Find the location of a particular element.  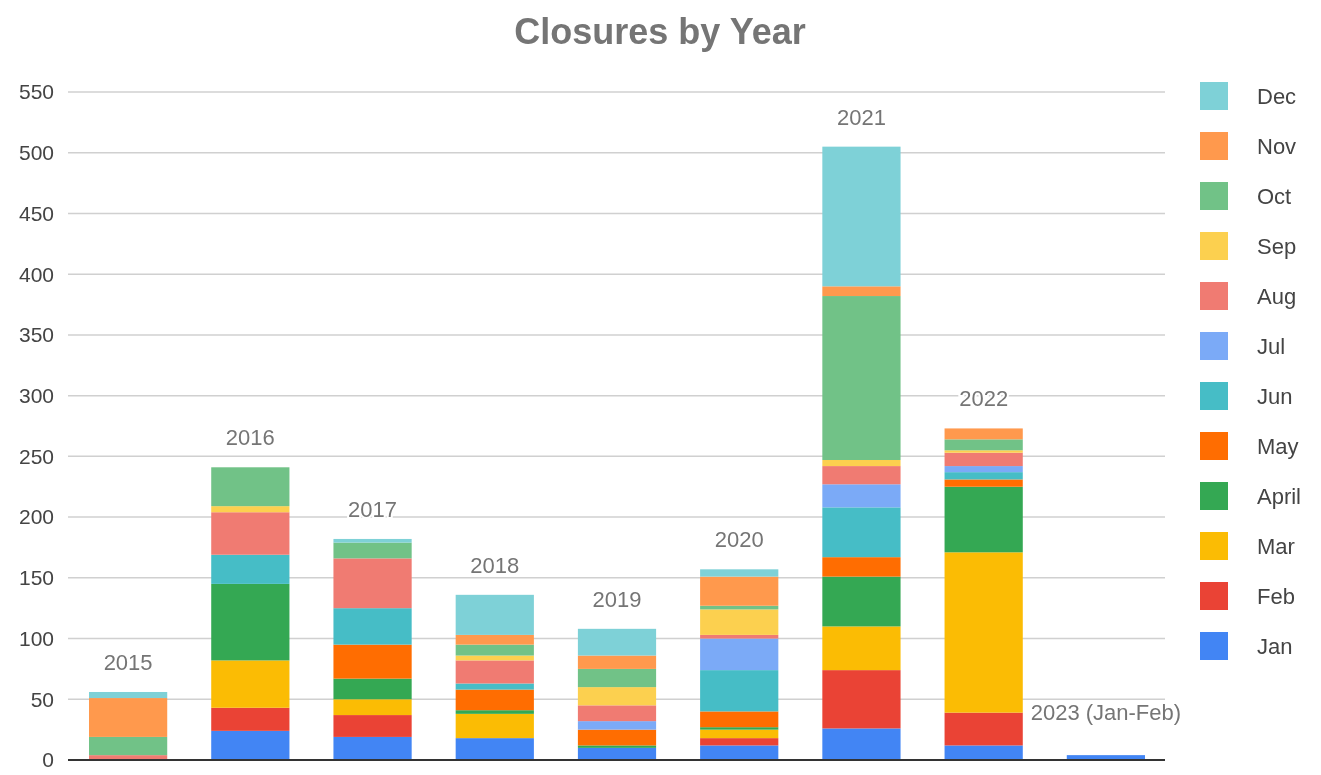

x-tick-label: 2018 is located at coordinates (495, 565).